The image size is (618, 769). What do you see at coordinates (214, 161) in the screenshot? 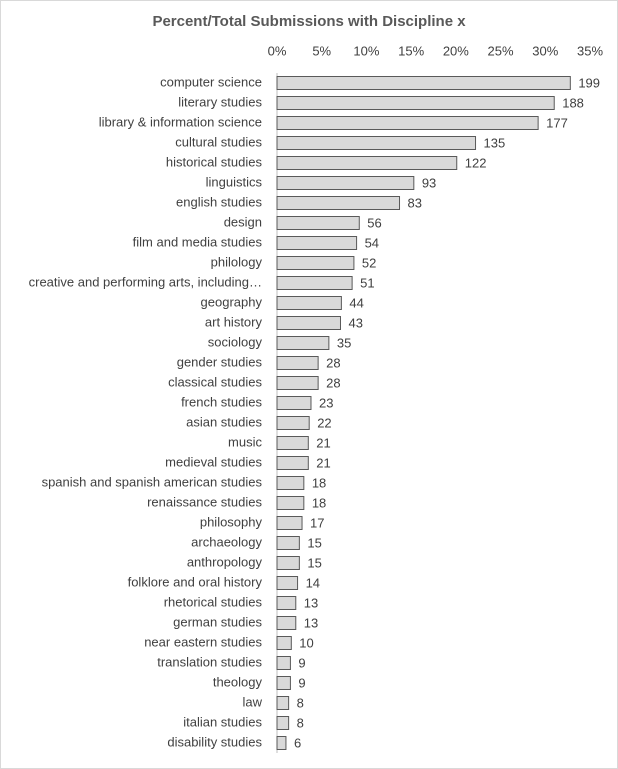
I see `category-label: historical studies` at bounding box center [214, 161].